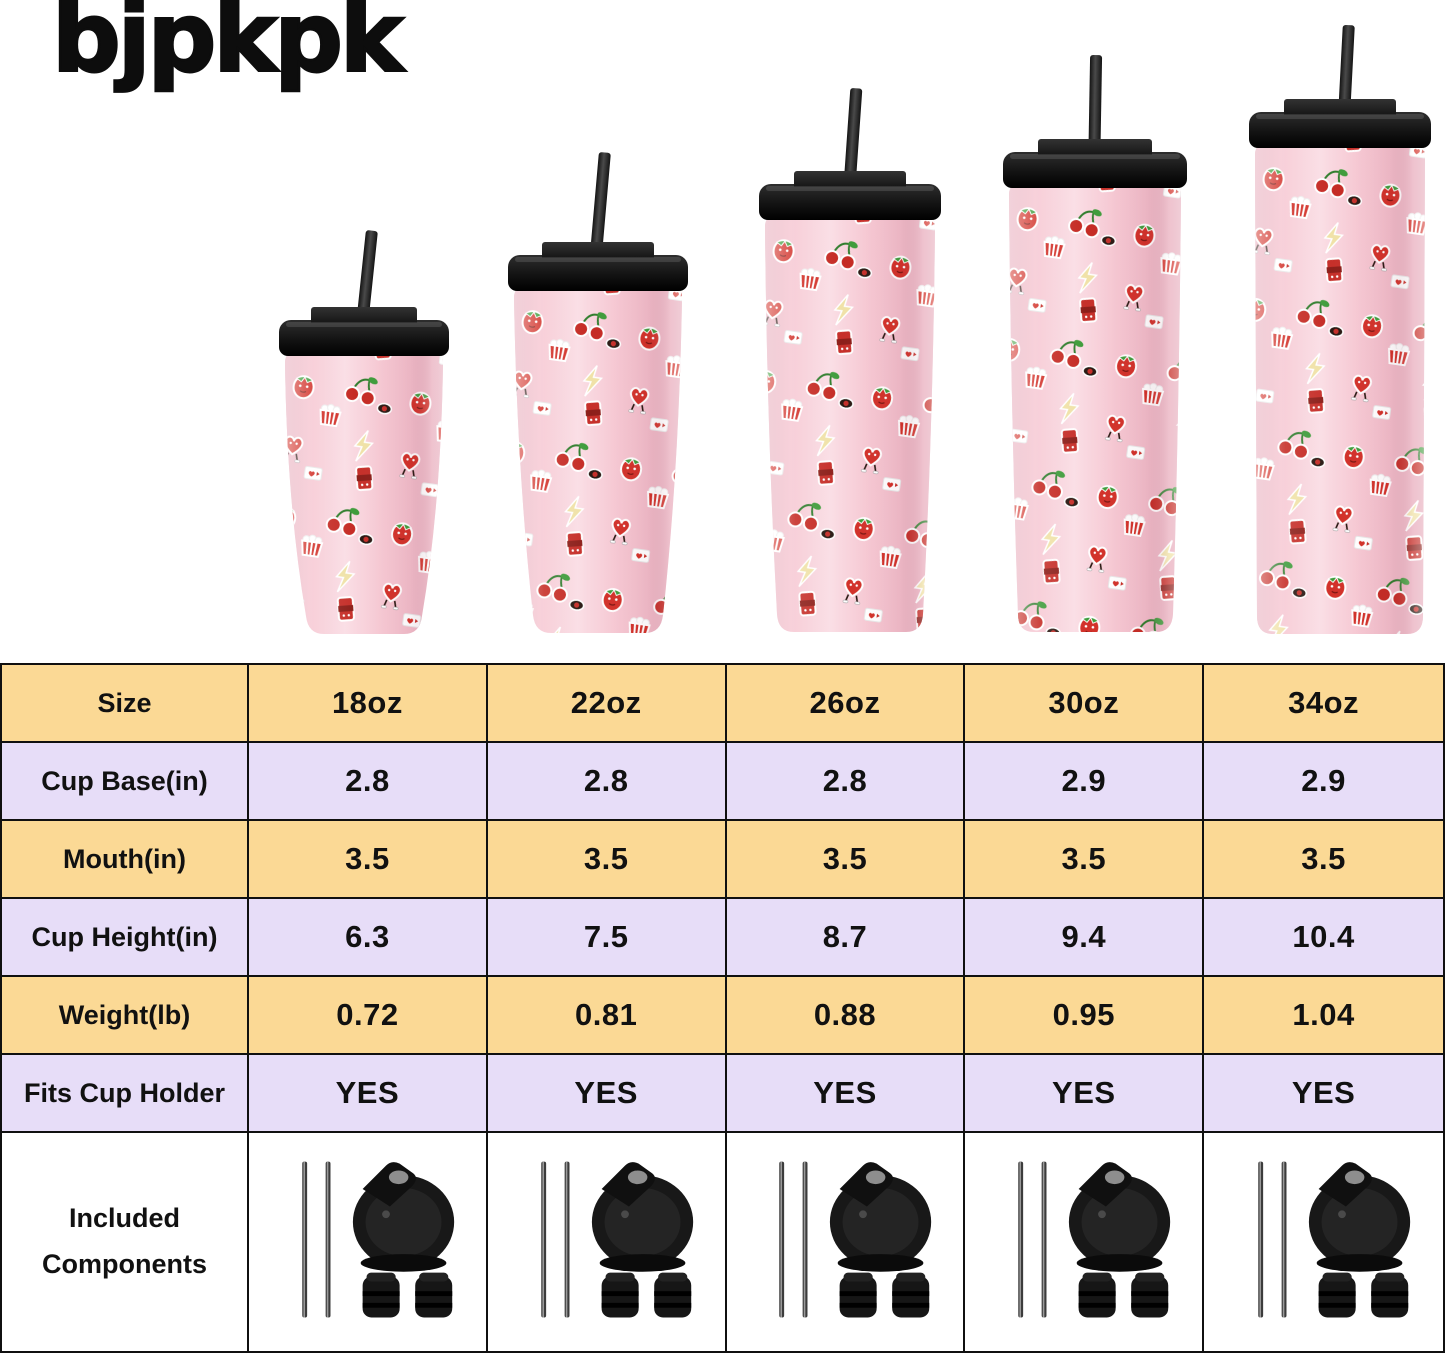 The width and height of the screenshot is (1445, 1353). Describe the element at coordinates (125, 1016) in the screenshot. I see `spec-row-label-weight: Weight(lb)` at that location.